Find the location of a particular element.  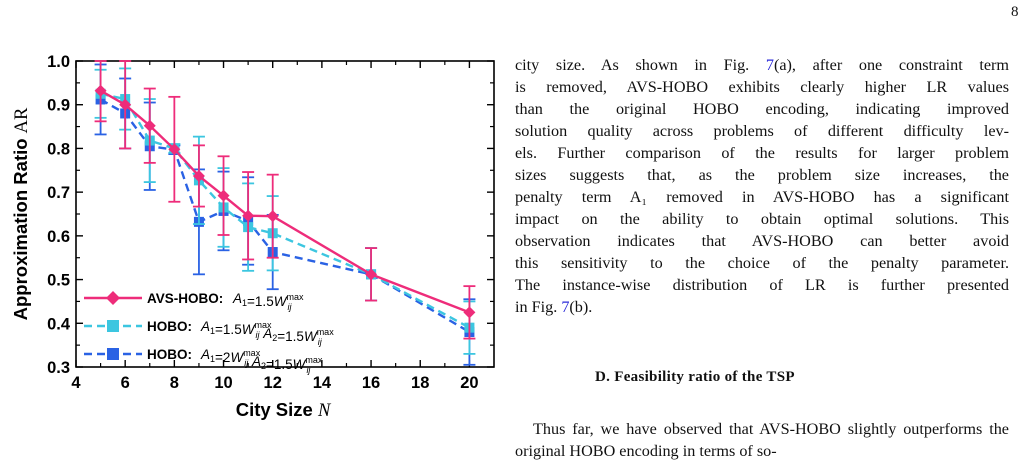

page-number: 8 is located at coordinates (1015, 12).